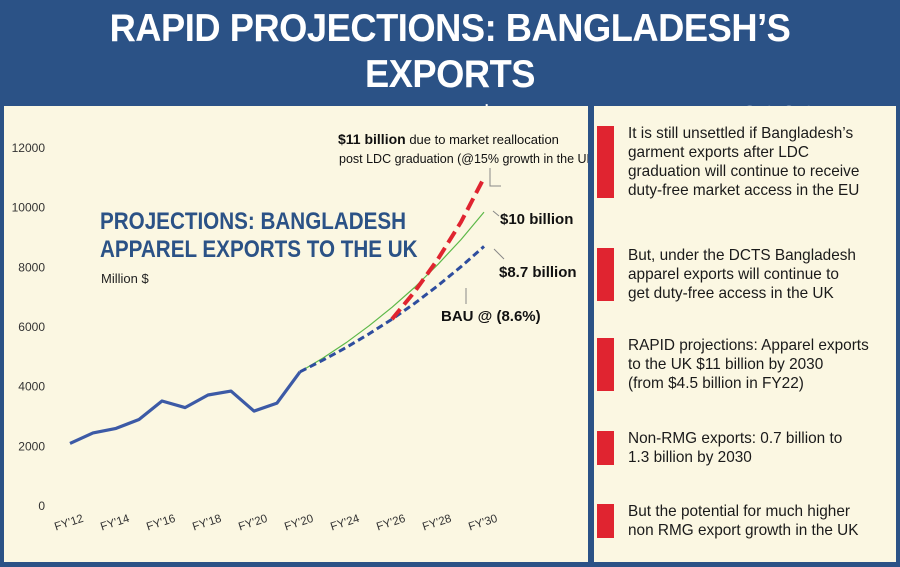 The image size is (900, 567). I want to click on annotation-11-billion-rest: due to market reallocation, so click(482, 139).